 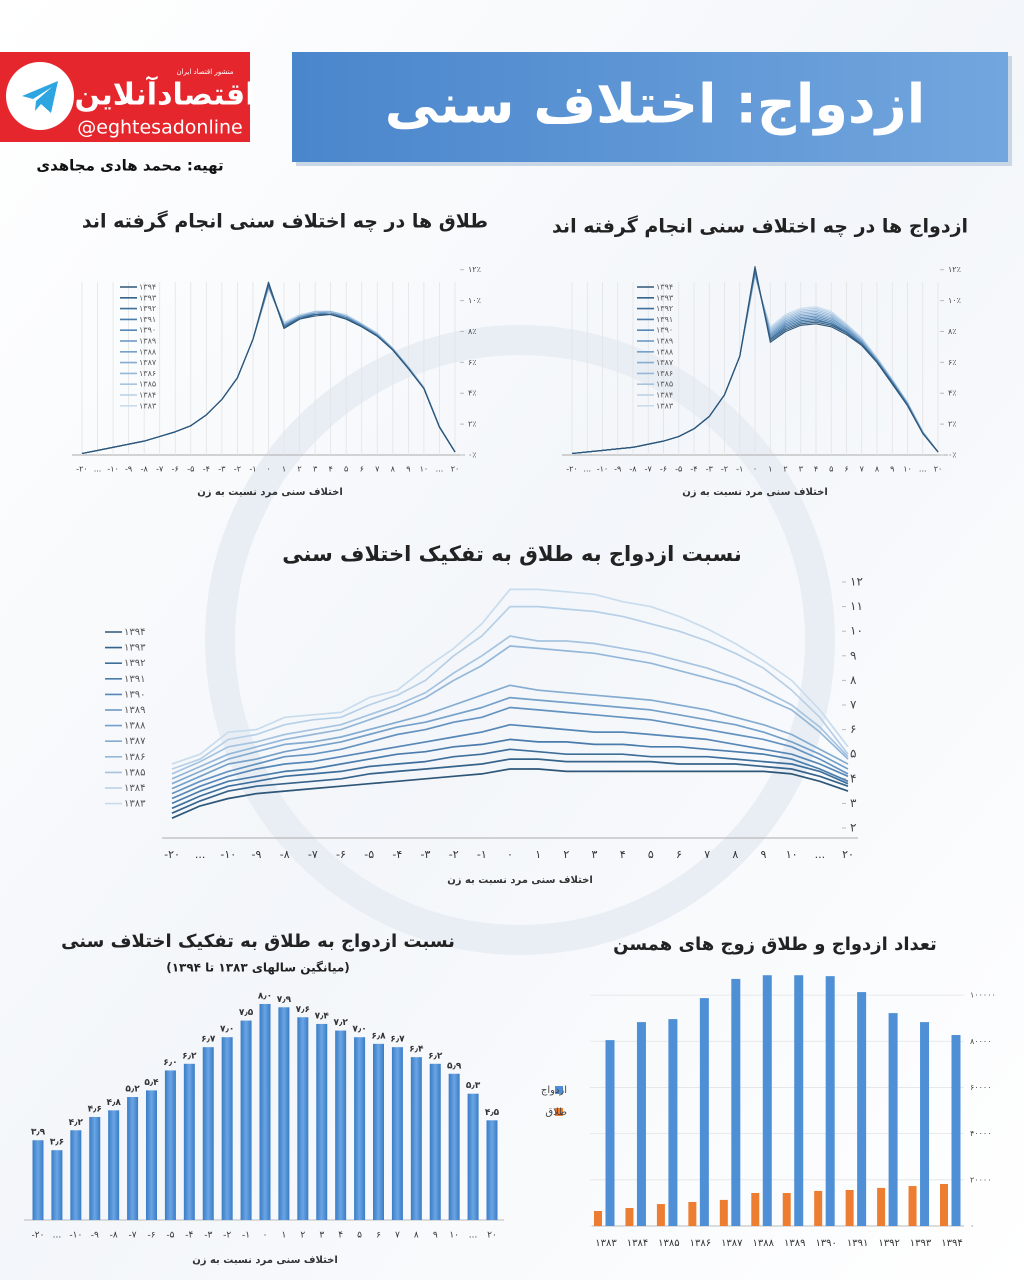 What do you see at coordinates (134, 663) in the screenshot?
I see `legend-label: ۱۳۹۲` at bounding box center [134, 663].